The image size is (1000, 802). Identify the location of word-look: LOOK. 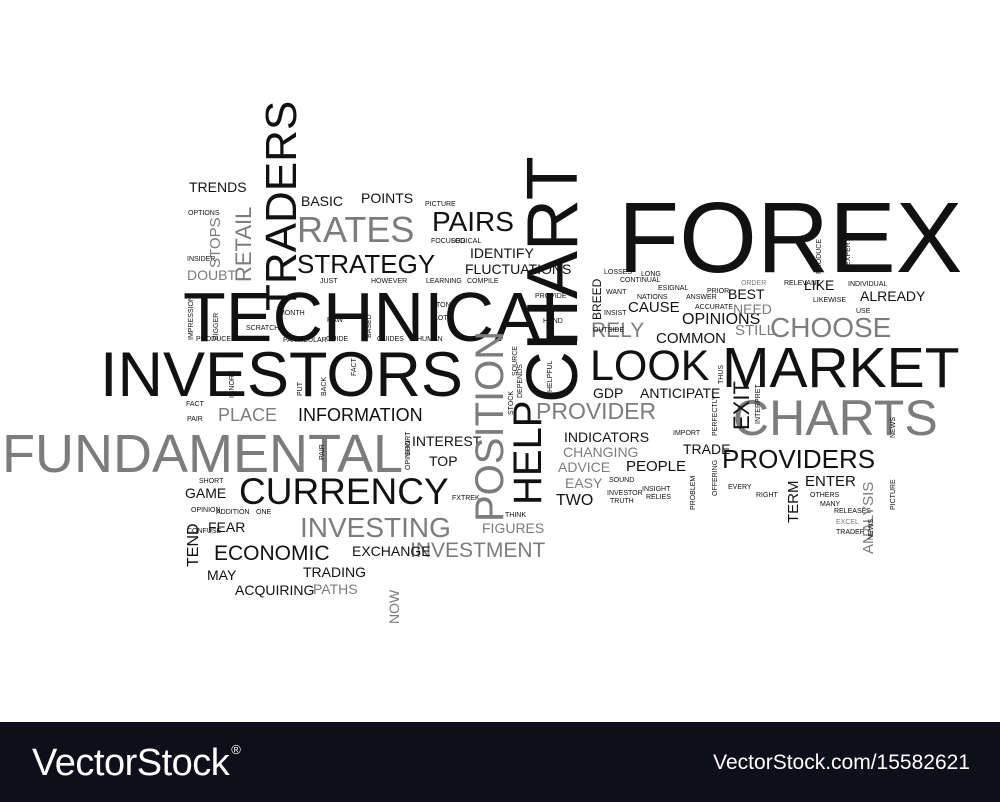
(650, 366).